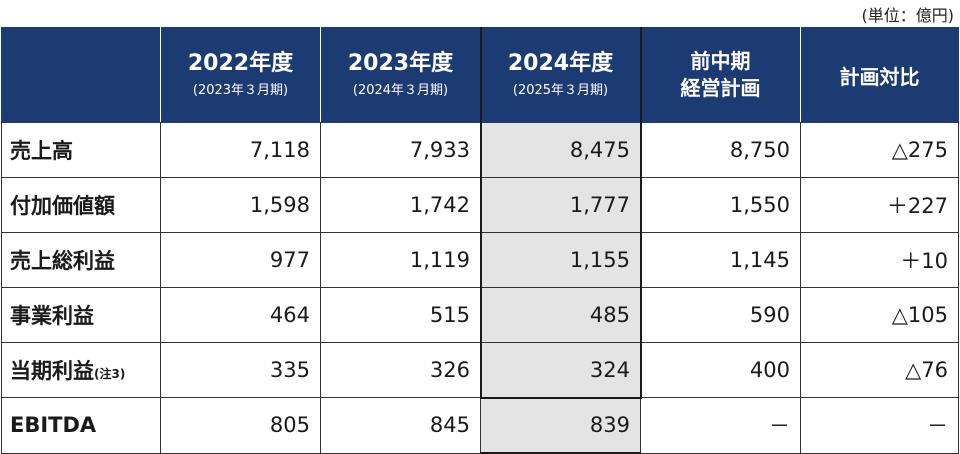 The image size is (960, 454). I want to click on cell-value: 845, so click(400, 425).